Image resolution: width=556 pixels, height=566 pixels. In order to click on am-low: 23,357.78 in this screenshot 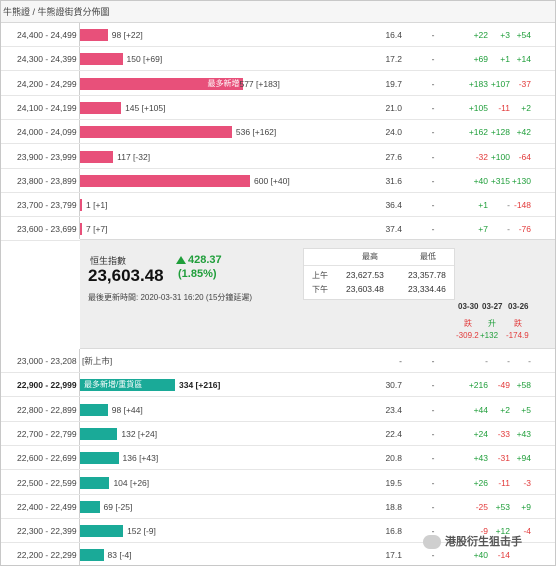, I will do `click(427, 275)`.